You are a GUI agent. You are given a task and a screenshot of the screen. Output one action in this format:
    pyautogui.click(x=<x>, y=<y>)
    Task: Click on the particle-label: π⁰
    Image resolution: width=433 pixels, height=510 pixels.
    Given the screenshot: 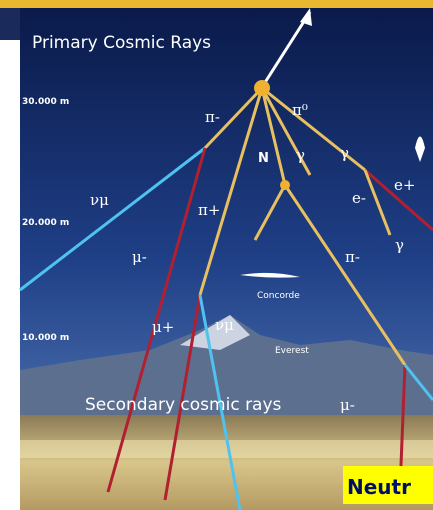 What is the action you would take?
    pyautogui.click(x=300, y=110)
    